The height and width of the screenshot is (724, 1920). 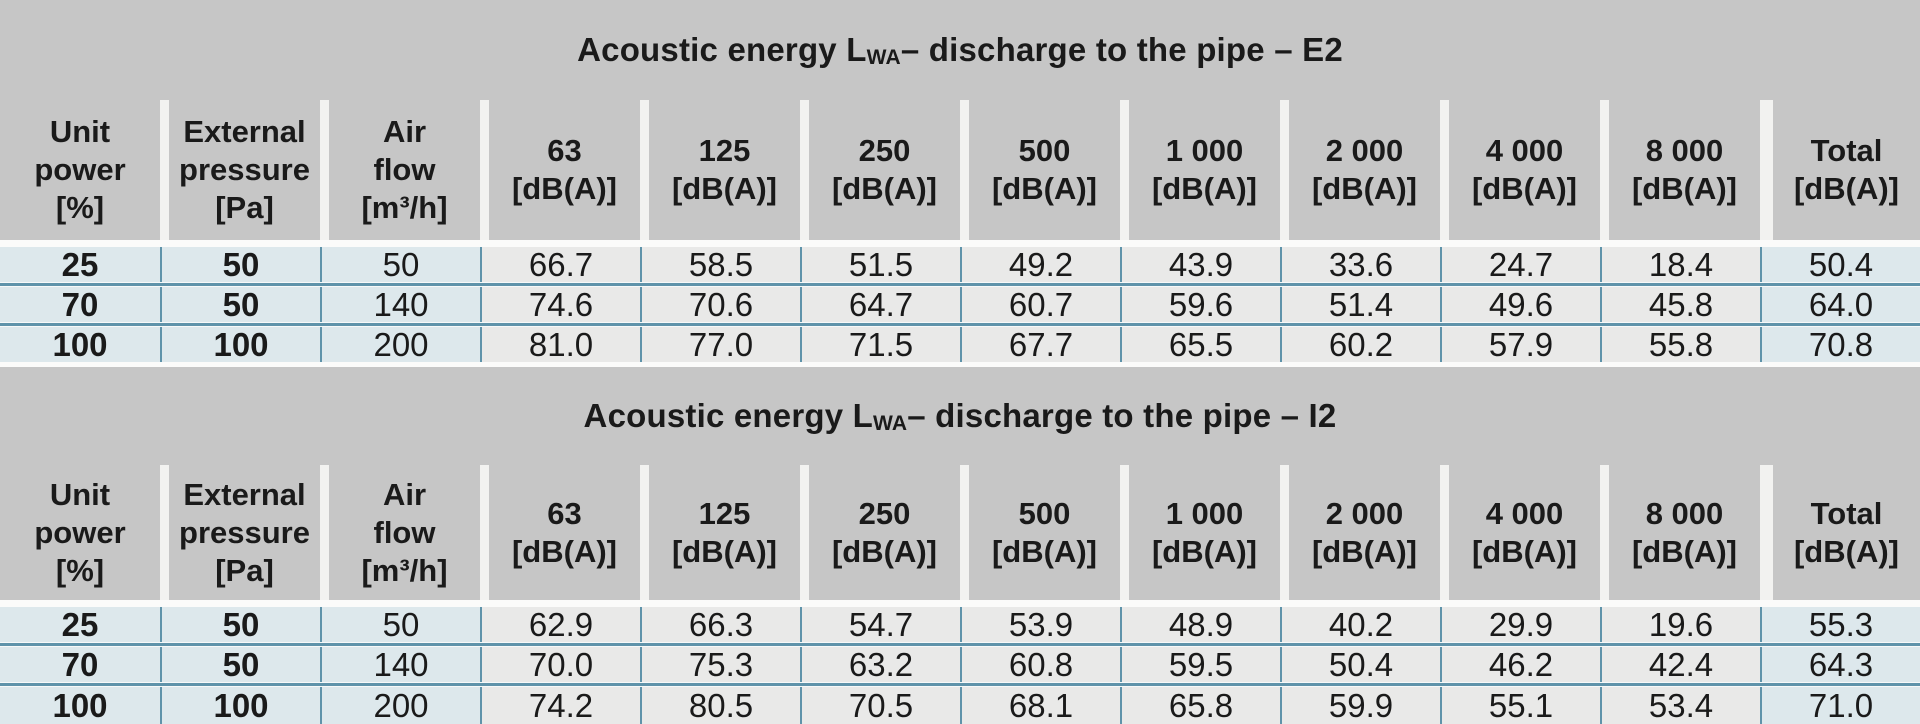 I want to click on data-cell: 59.5, so click(x=1200, y=664).